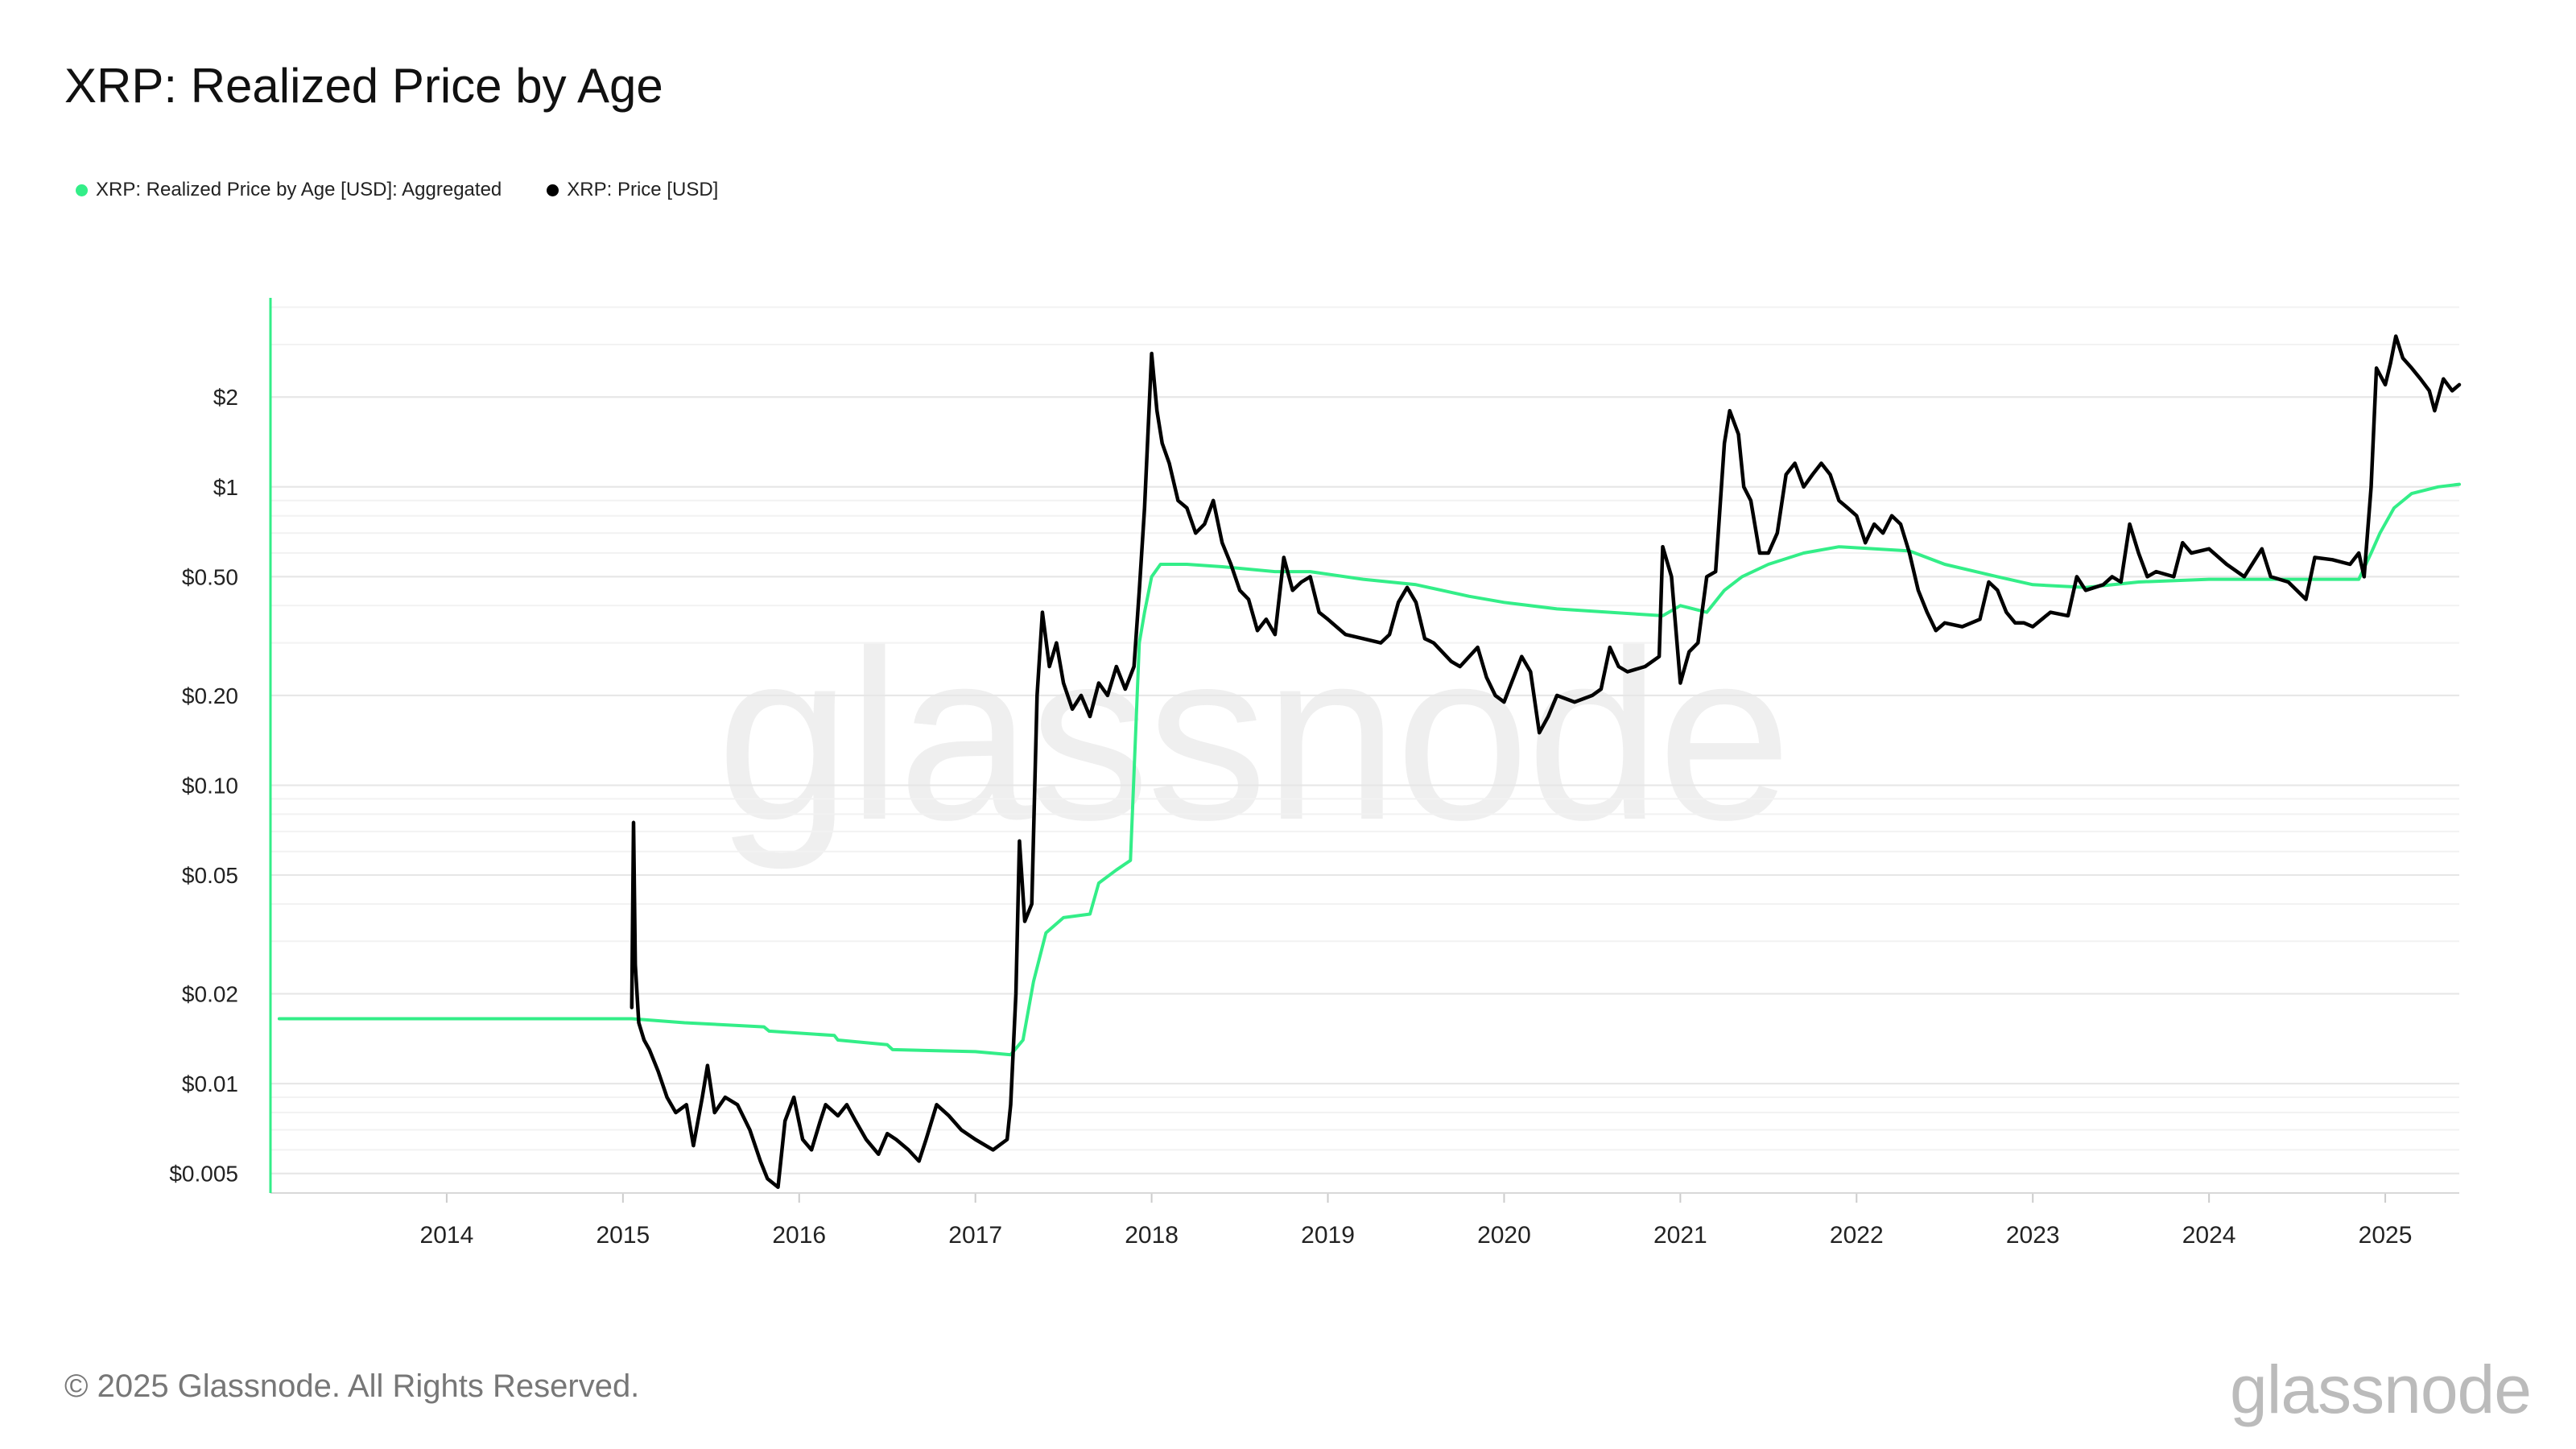 This screenshot has height=1449, width=2576. Describe the element at coordinates (82, 190) in the screenshot. I see `legend-dot-realized` at that location.